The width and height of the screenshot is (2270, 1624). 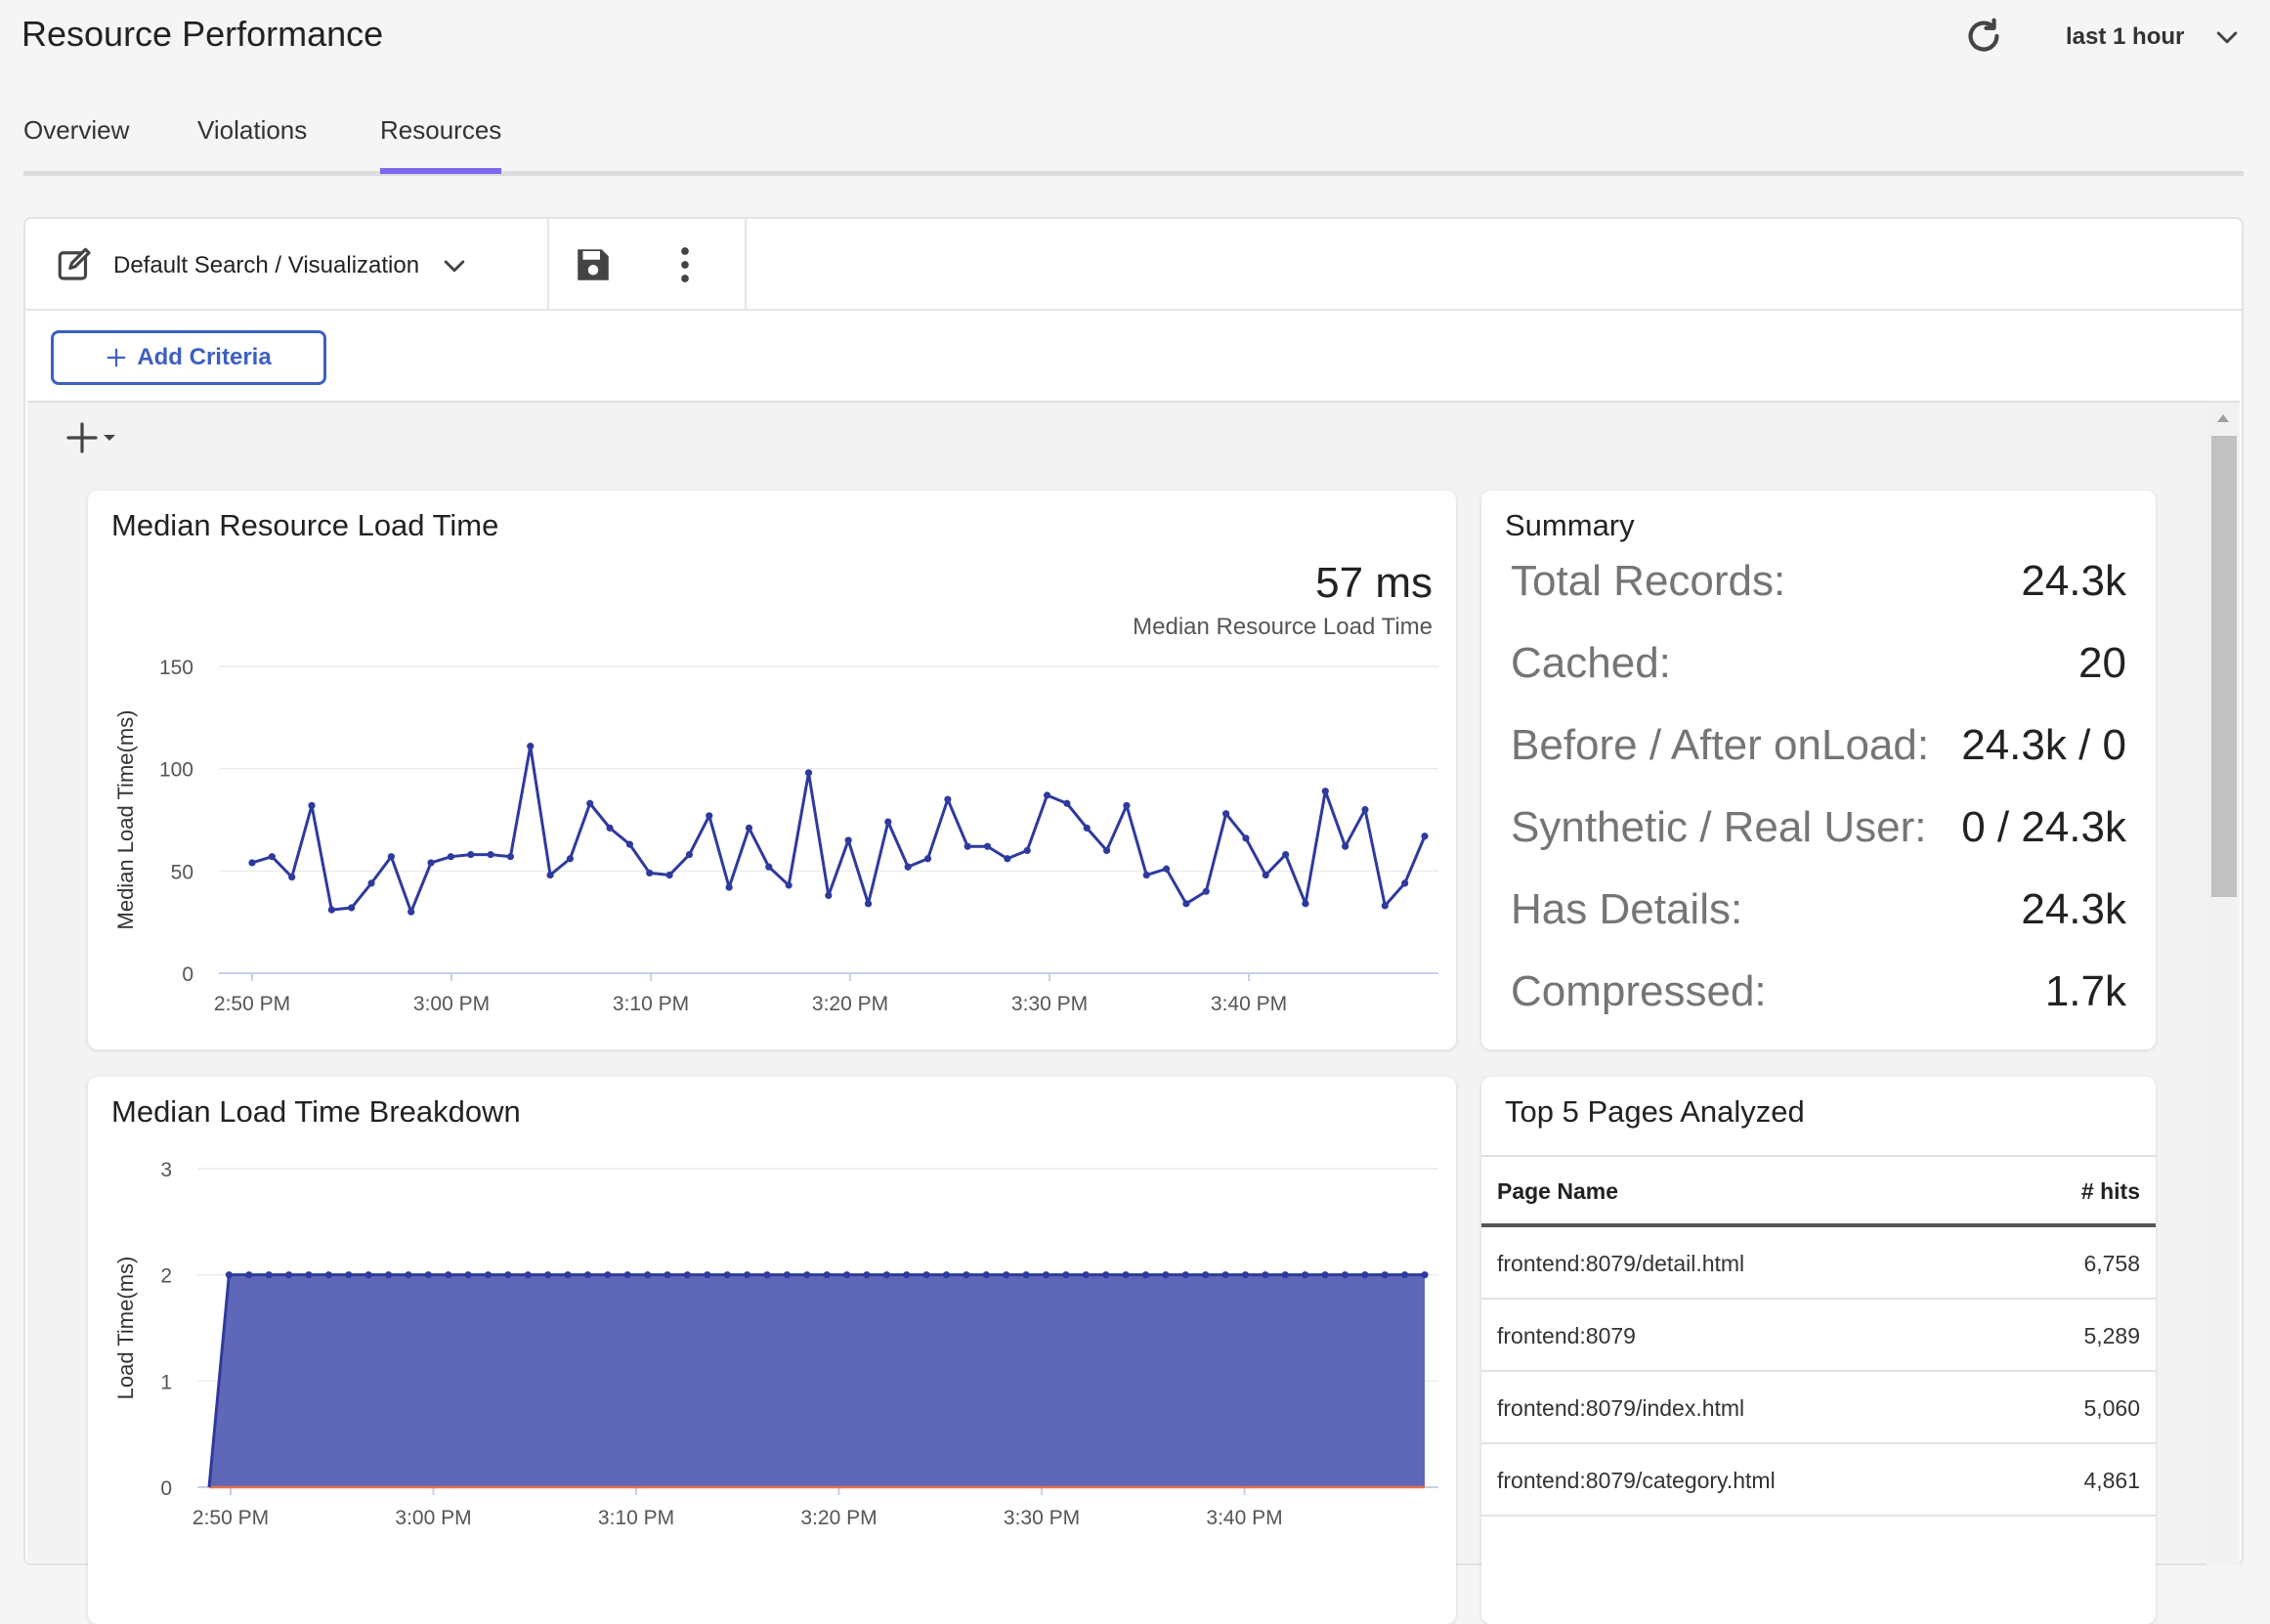 I want to click on vertical-scrollbar, so click(x=2223, y=984).